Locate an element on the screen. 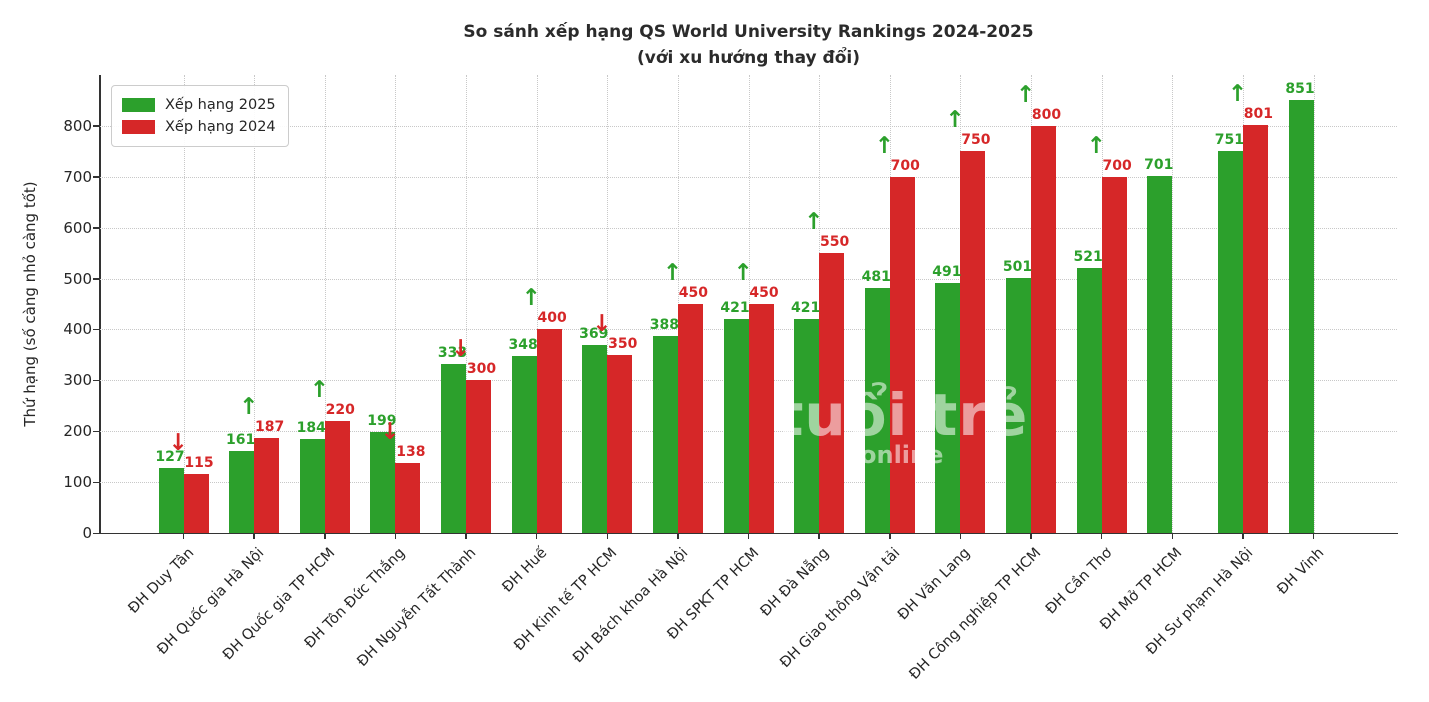 The width and height of the screenshot is (1429, 702). legend-label-2024: Xếp hạng 2024 is located at coordinates (220, 127).